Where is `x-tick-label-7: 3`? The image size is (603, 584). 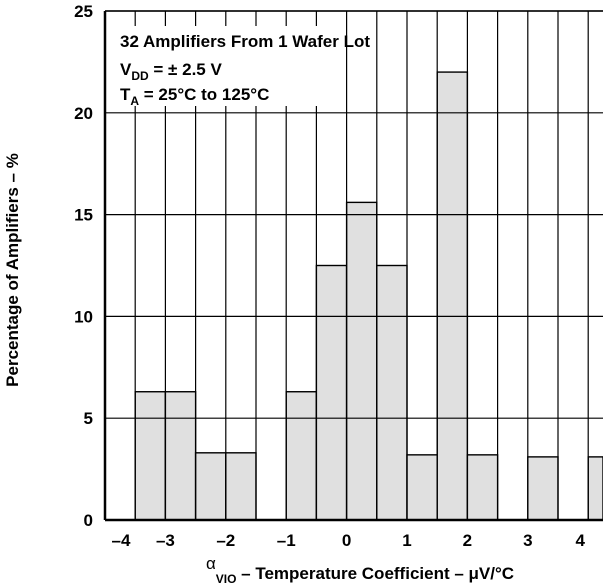
x-tick-label-7: 3 is located at coordinates (527, 540).